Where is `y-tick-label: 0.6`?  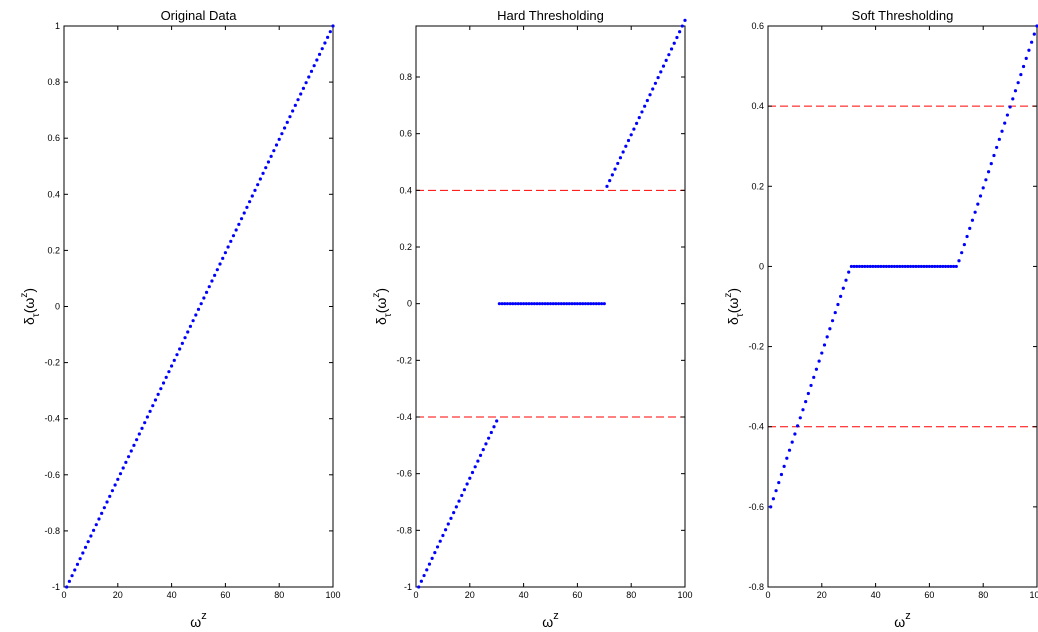 y-tick-label: 0.6 is located at coordinates (405, 134).